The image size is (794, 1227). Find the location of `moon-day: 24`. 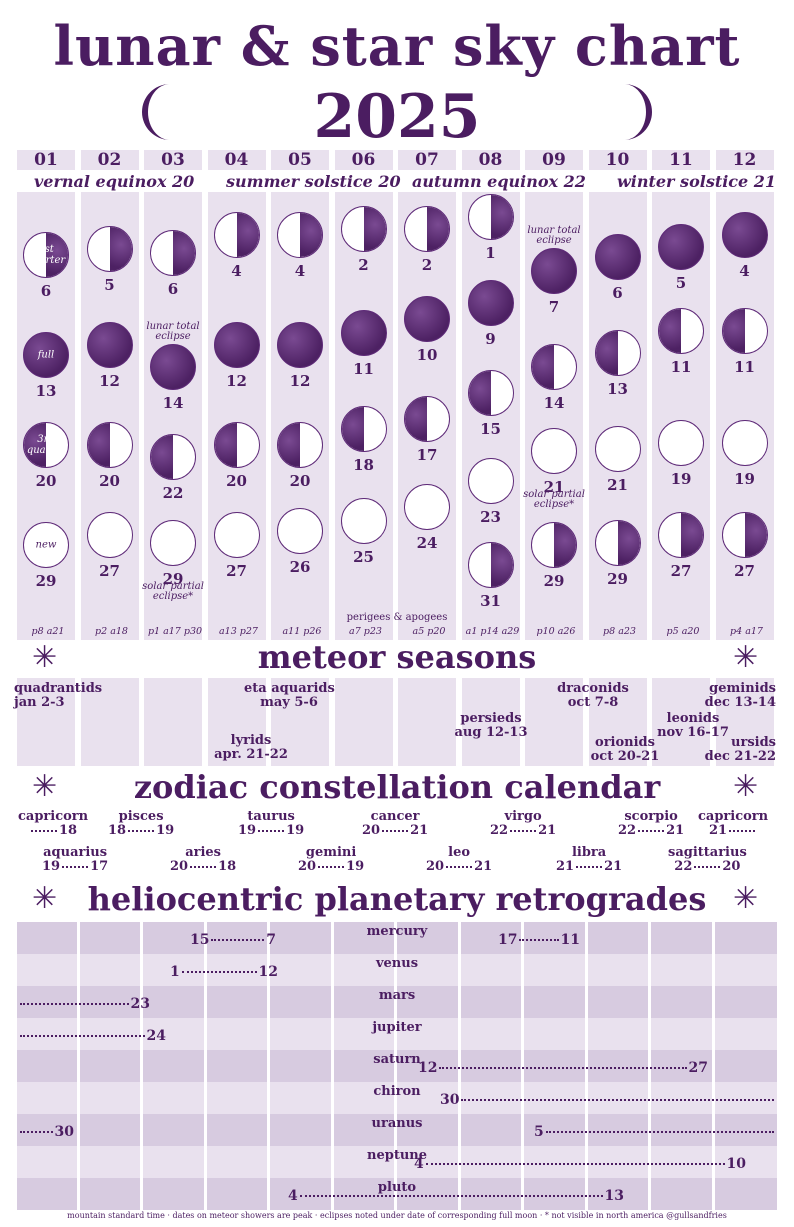

moon-day: 24 is located at coordinates (427, 543).